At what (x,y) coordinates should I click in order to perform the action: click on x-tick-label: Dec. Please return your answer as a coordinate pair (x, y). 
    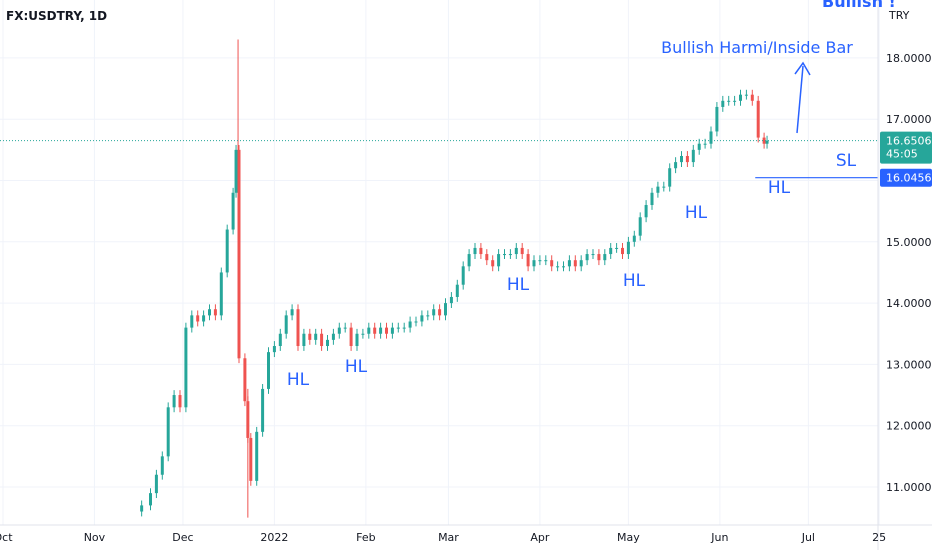
    Looking at the image, I should click on (182, 537).